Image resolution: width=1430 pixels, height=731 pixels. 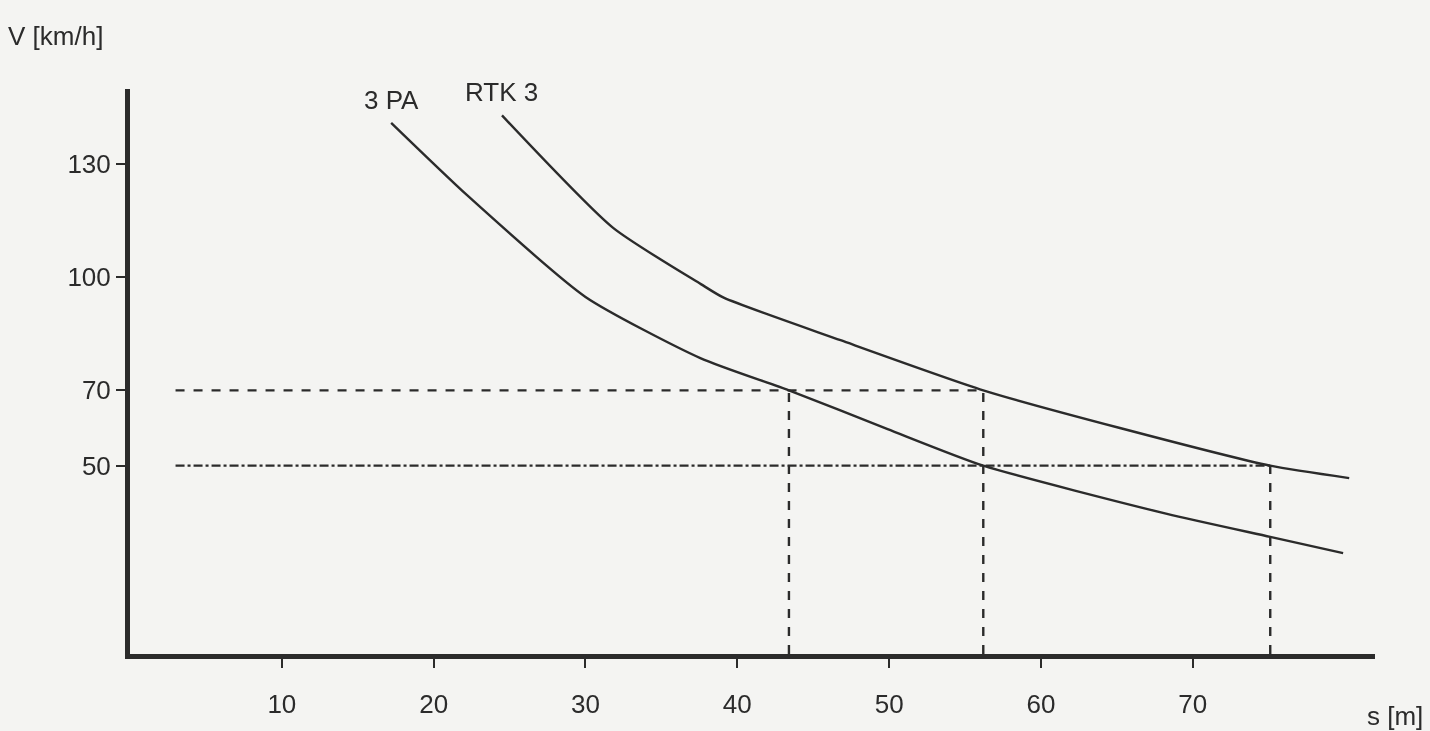 I want to click on x-tick-label: 20, so click(x=434, y=704).